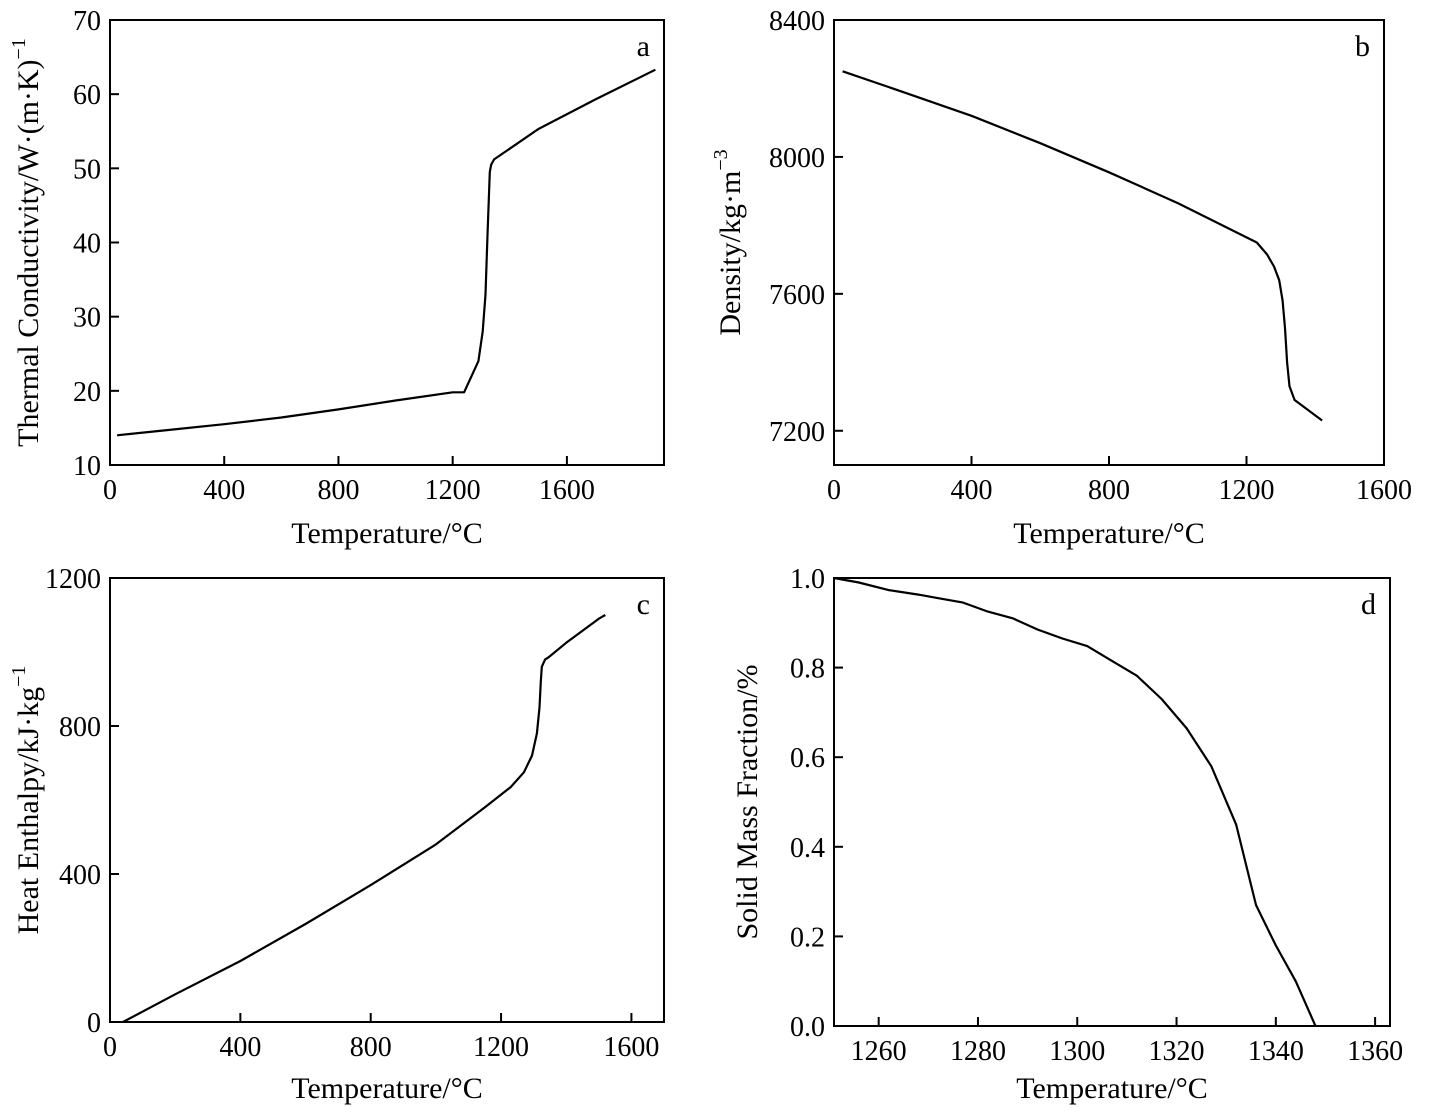 The width and height of the screenshot is (1430, 1112). I want to click on y-axis-title-text: Solid Mass Fraction/%, so click(747, 802).